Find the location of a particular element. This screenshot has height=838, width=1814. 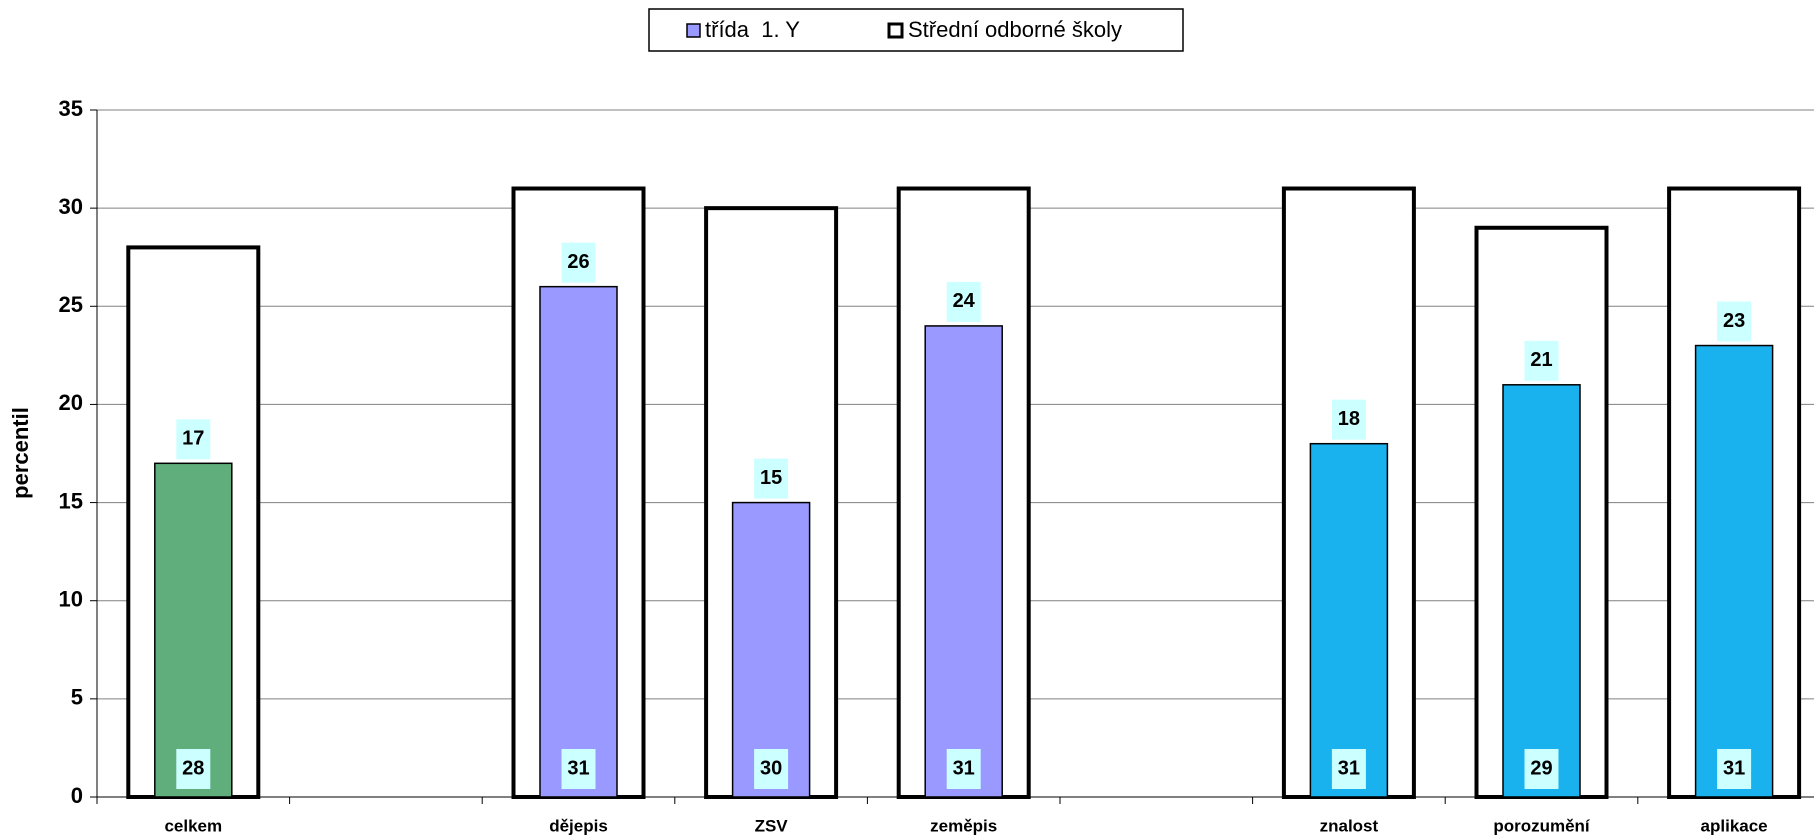

x-tick-label: porozumění is located at coordinates (1542, 825).